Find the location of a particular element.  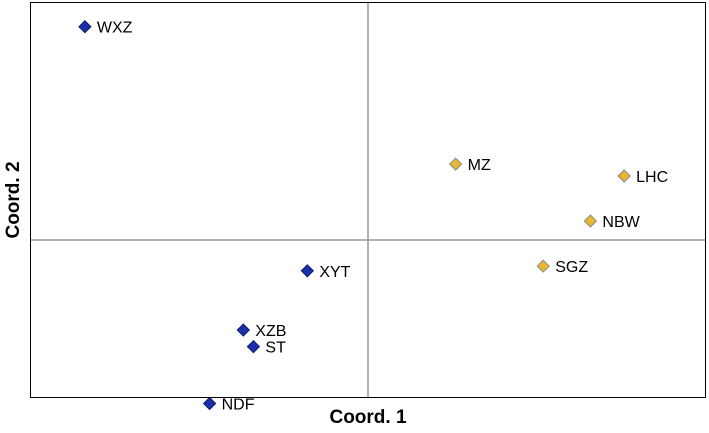

point-marker-sgz is located at coordinates (543, 266).